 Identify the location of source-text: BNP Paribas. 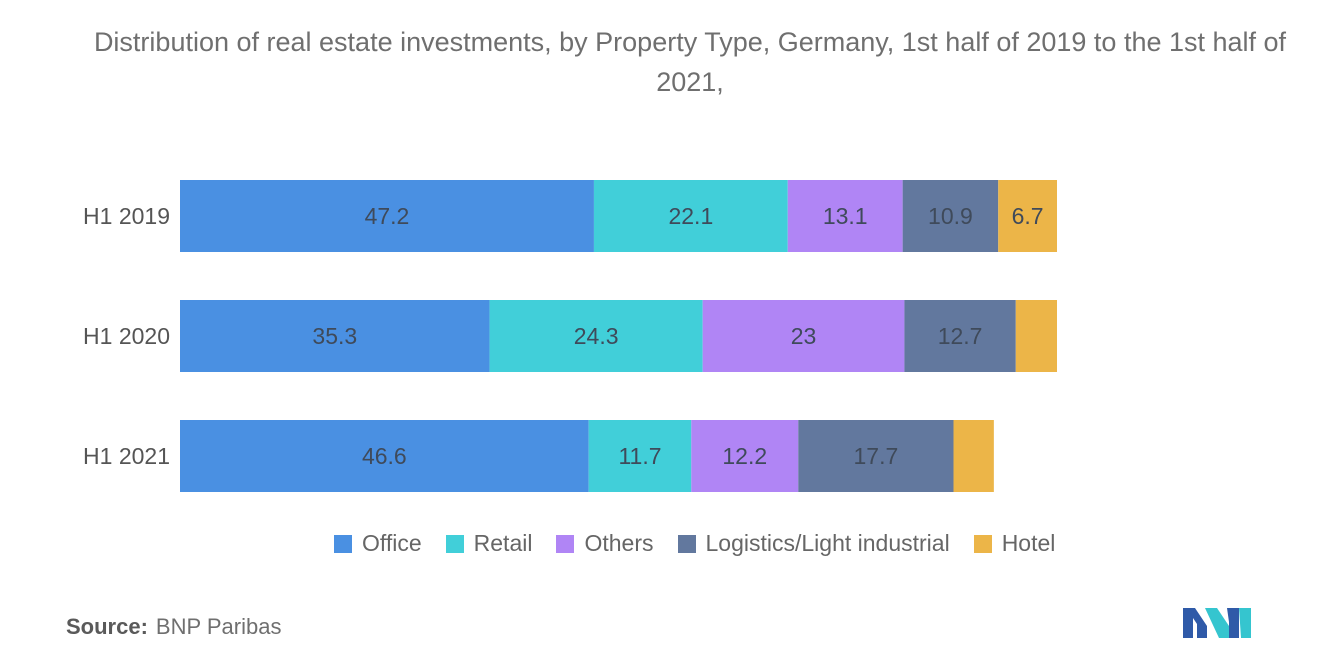
(218, 626).